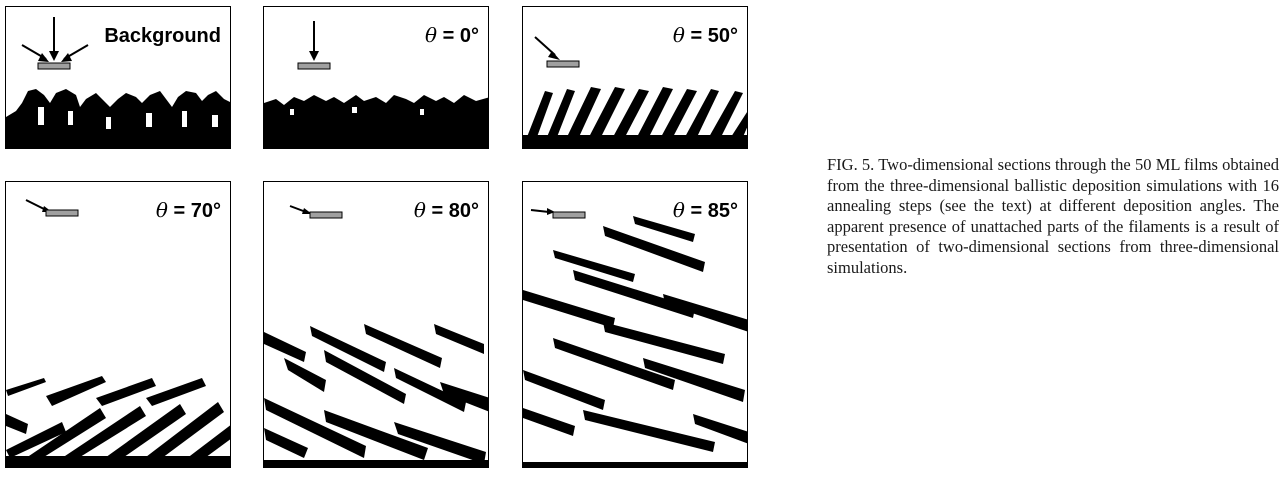 Image resolution: width=1287 pixels, height=477 pixels. I want to click on panel-theta-85-image, so click(635, 337).